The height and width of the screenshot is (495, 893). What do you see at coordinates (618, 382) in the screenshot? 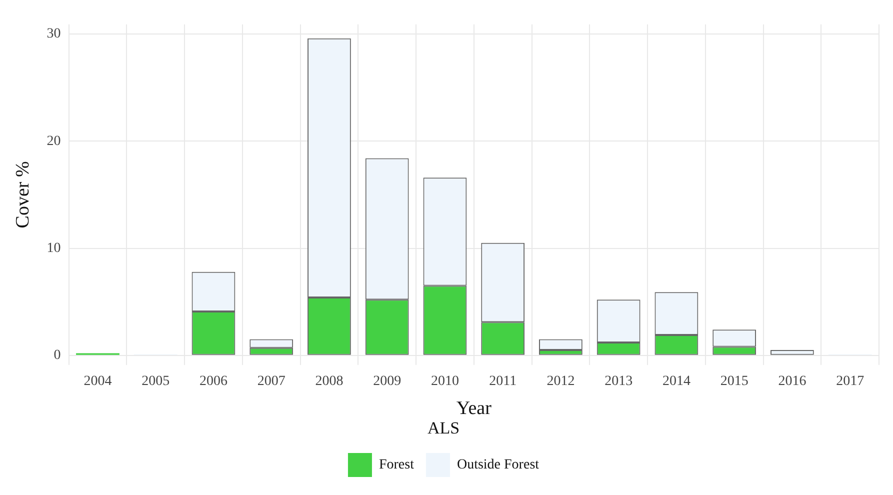
I see `x-tick-label: 2013` at bounding box center [618, 382].